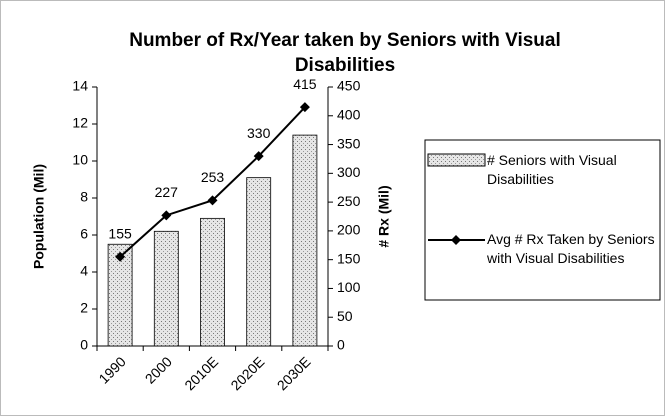  What do you see at coordinates (349, 172) in the screenshot?
I see `y2-tick-label: 300` at bounding box center [349, 172].